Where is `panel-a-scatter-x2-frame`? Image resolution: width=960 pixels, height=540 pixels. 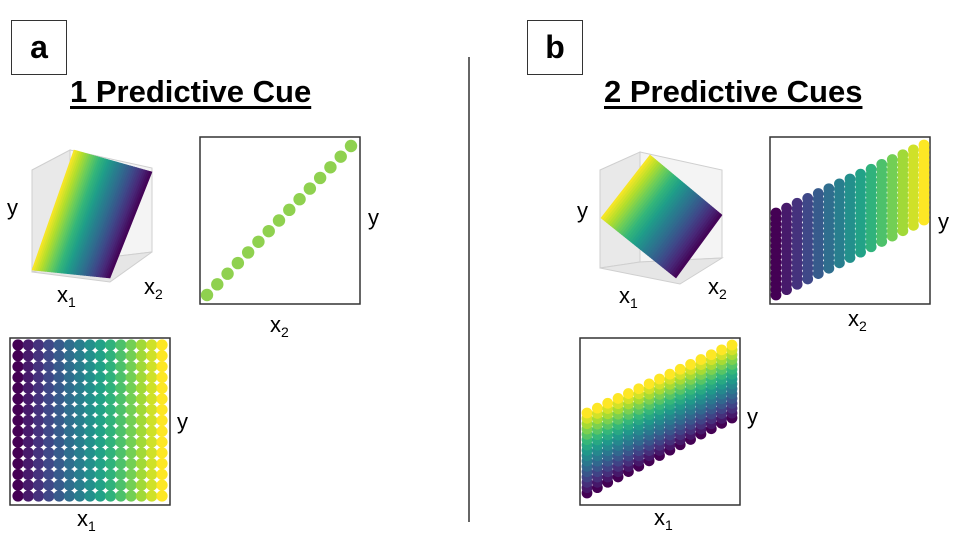 panel-a-scatter-x2-frame is located at coordinates (280, 220).